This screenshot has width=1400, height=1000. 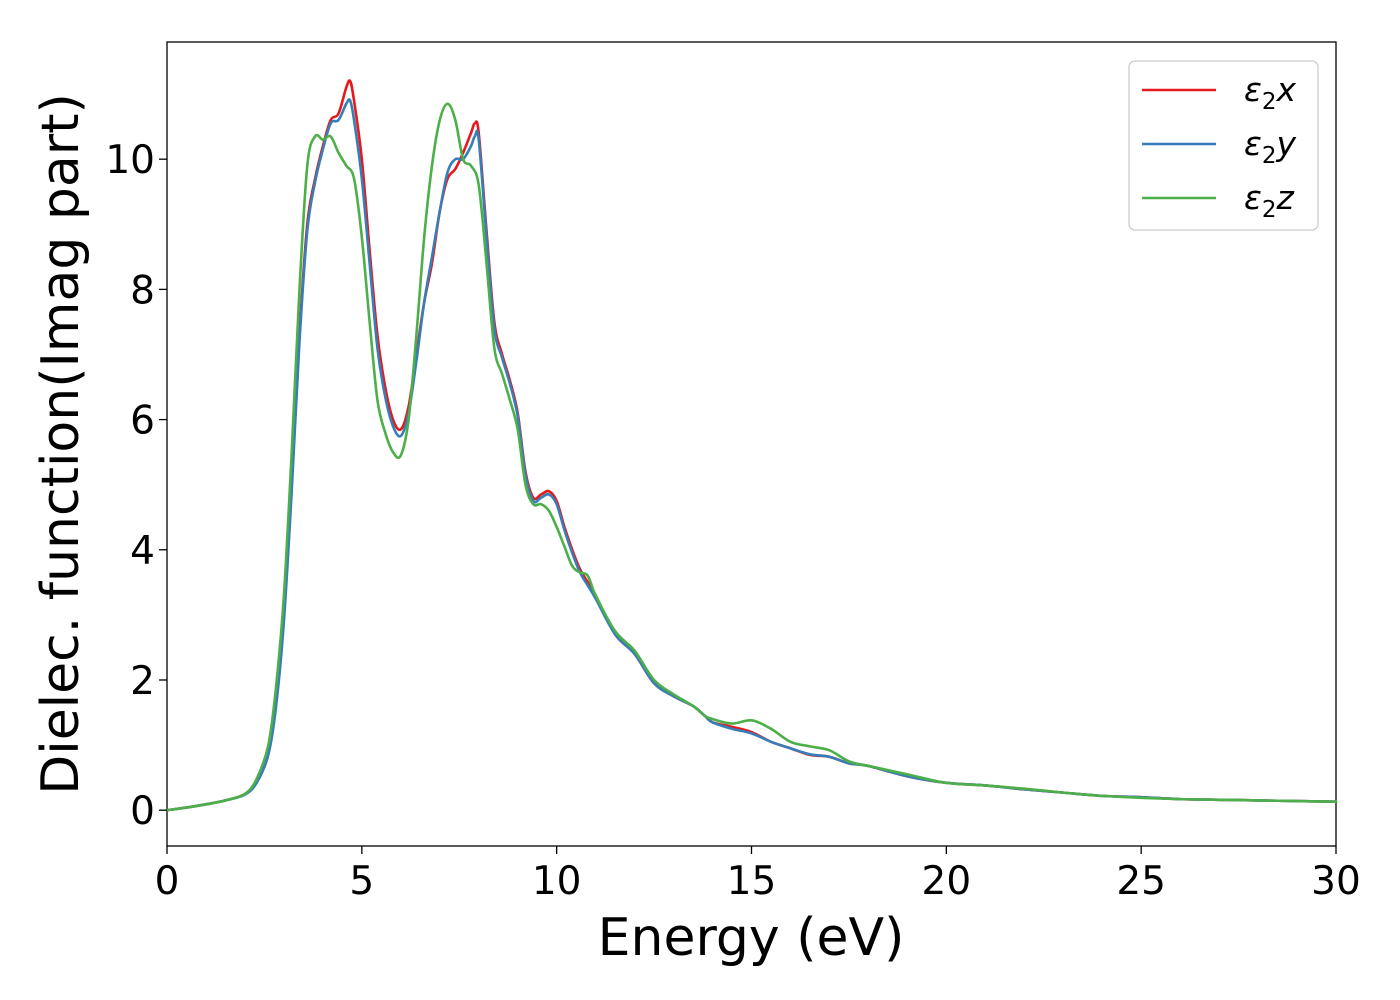 I want to click on y-tick-label: 10, so click(x=130, y=160).